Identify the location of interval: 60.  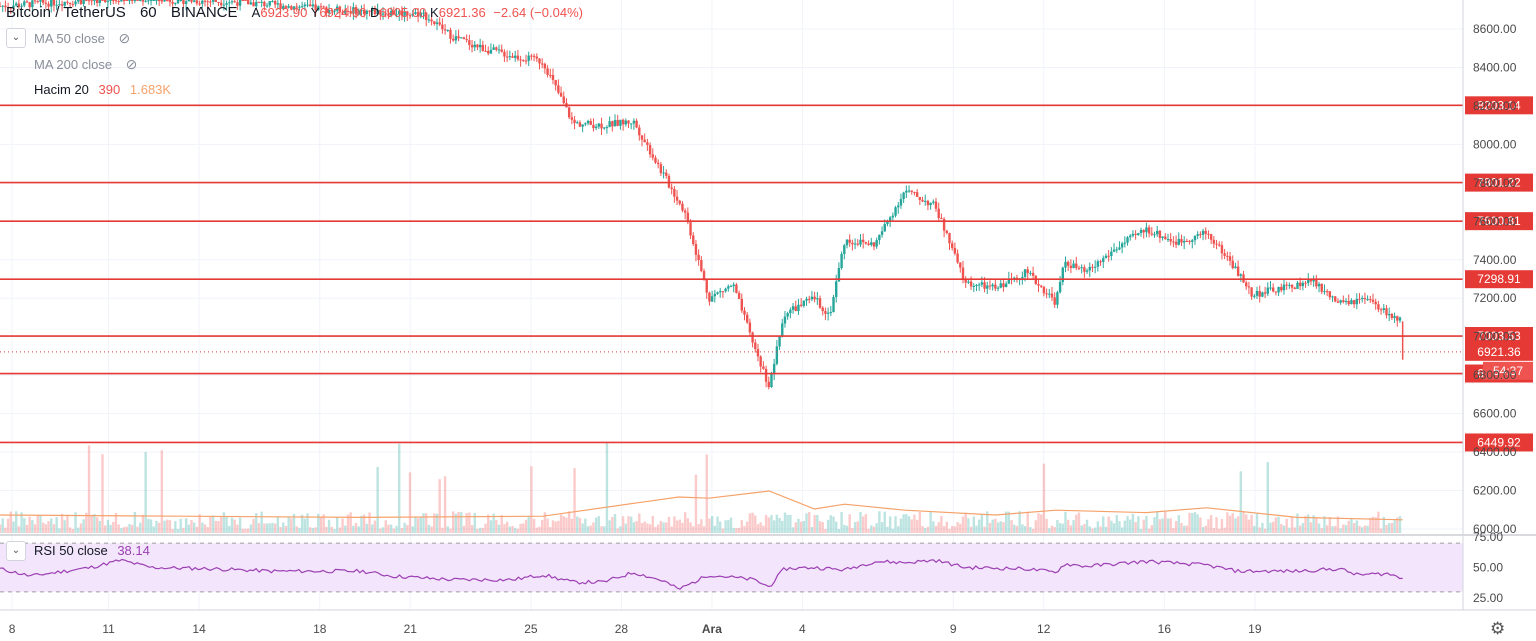
(148, 12).